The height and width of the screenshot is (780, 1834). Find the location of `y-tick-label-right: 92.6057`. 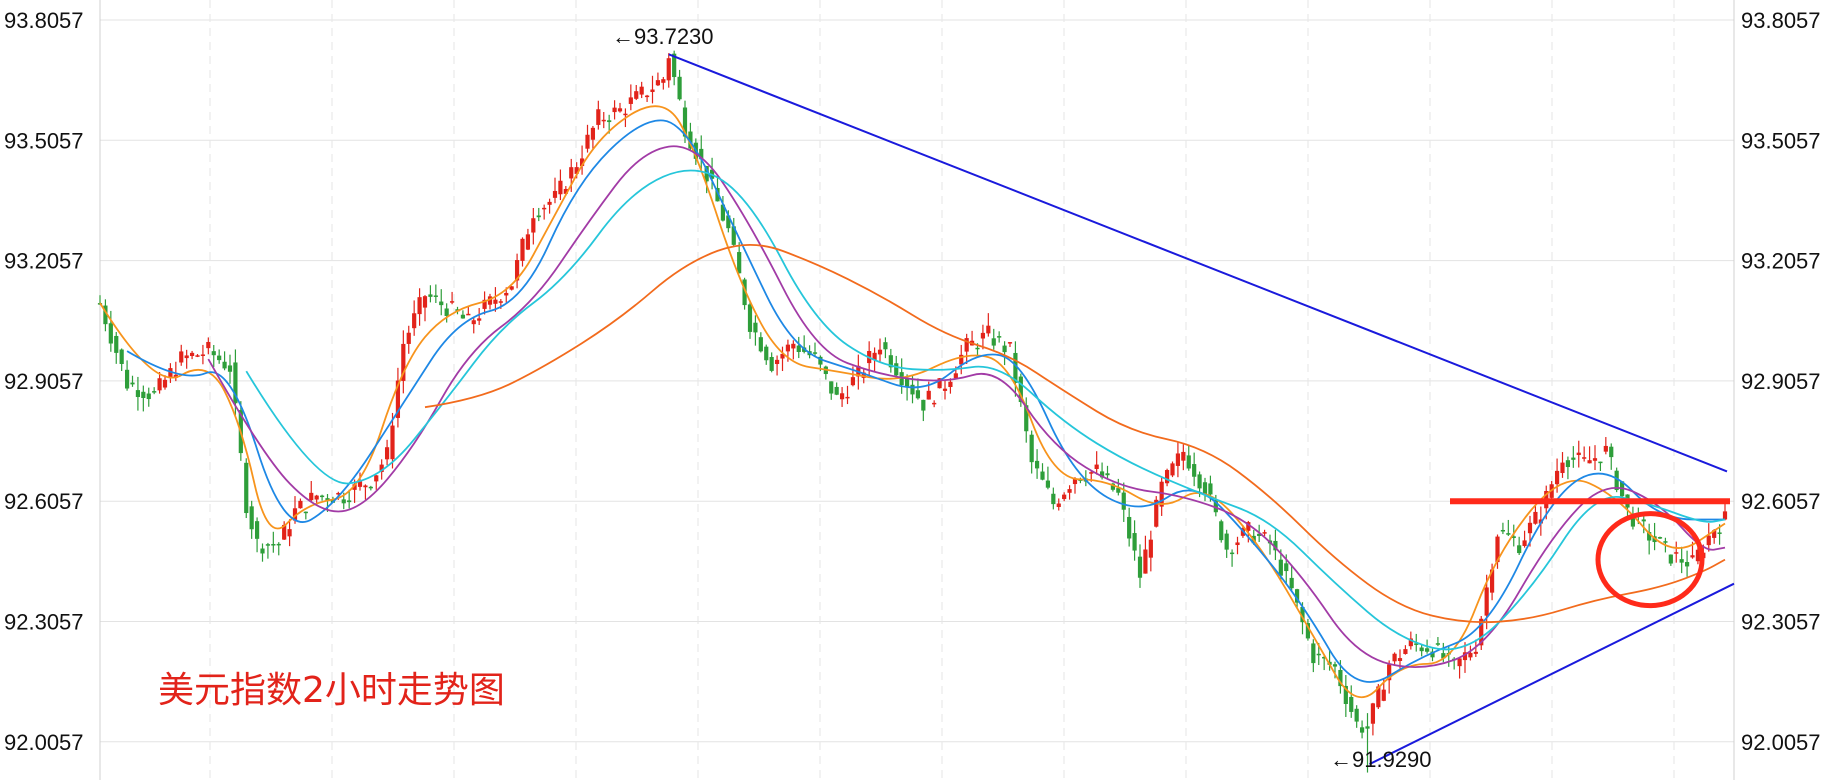

y-tick-label-right: 92.6057 is located at coordinates (1781, 501).